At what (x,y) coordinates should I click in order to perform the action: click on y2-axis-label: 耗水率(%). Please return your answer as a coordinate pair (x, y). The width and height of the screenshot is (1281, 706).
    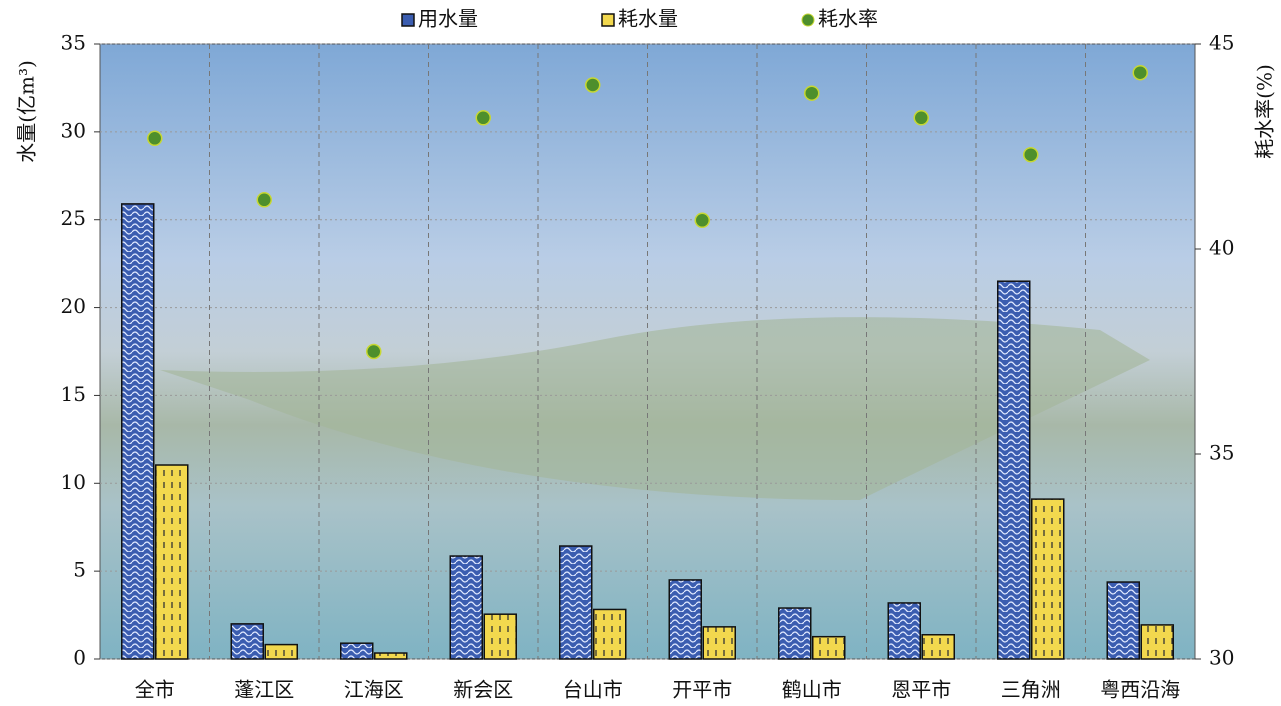
    Looking at the image, I should click on (1265, 111).